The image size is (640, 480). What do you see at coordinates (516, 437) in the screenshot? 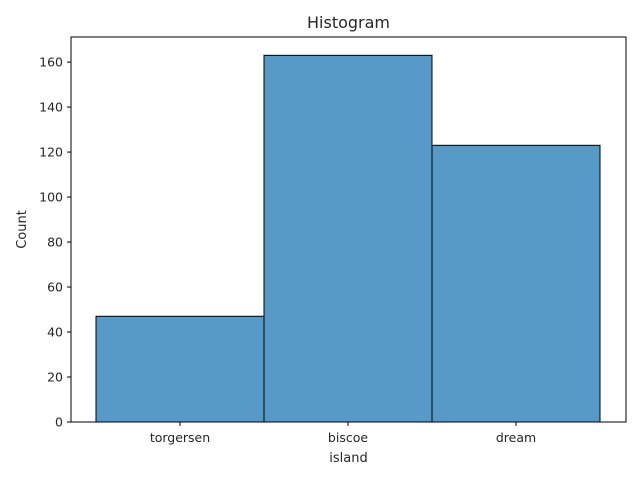
I see `x-tick-label: dream` at bounding box center [516, 437].